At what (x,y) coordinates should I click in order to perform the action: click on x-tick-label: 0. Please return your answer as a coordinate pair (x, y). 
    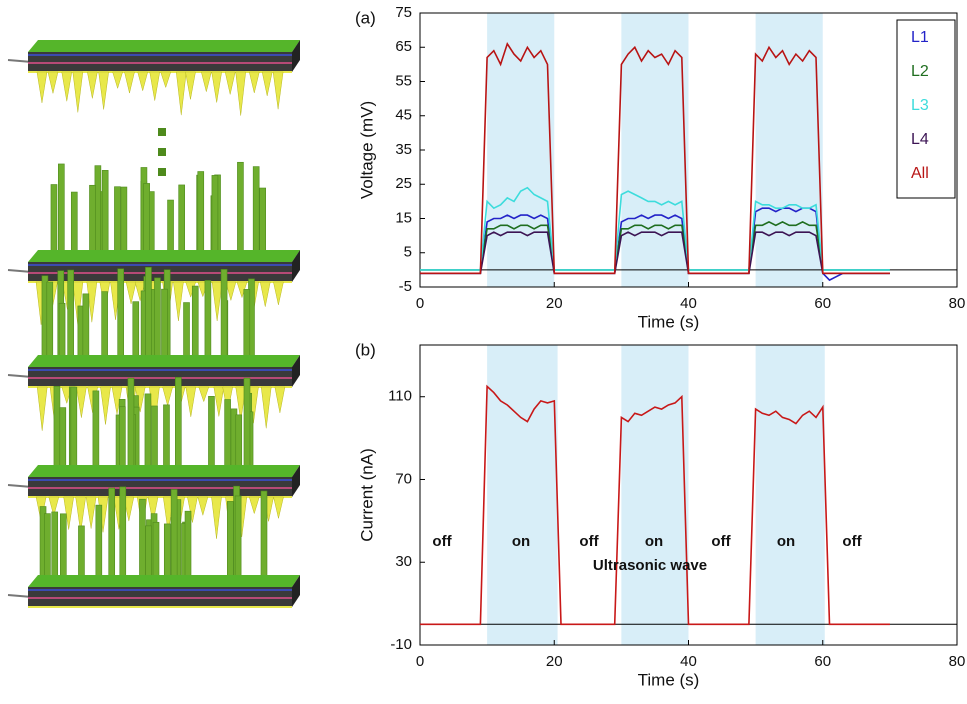
    Looking at the image, I should click on (420, 303).